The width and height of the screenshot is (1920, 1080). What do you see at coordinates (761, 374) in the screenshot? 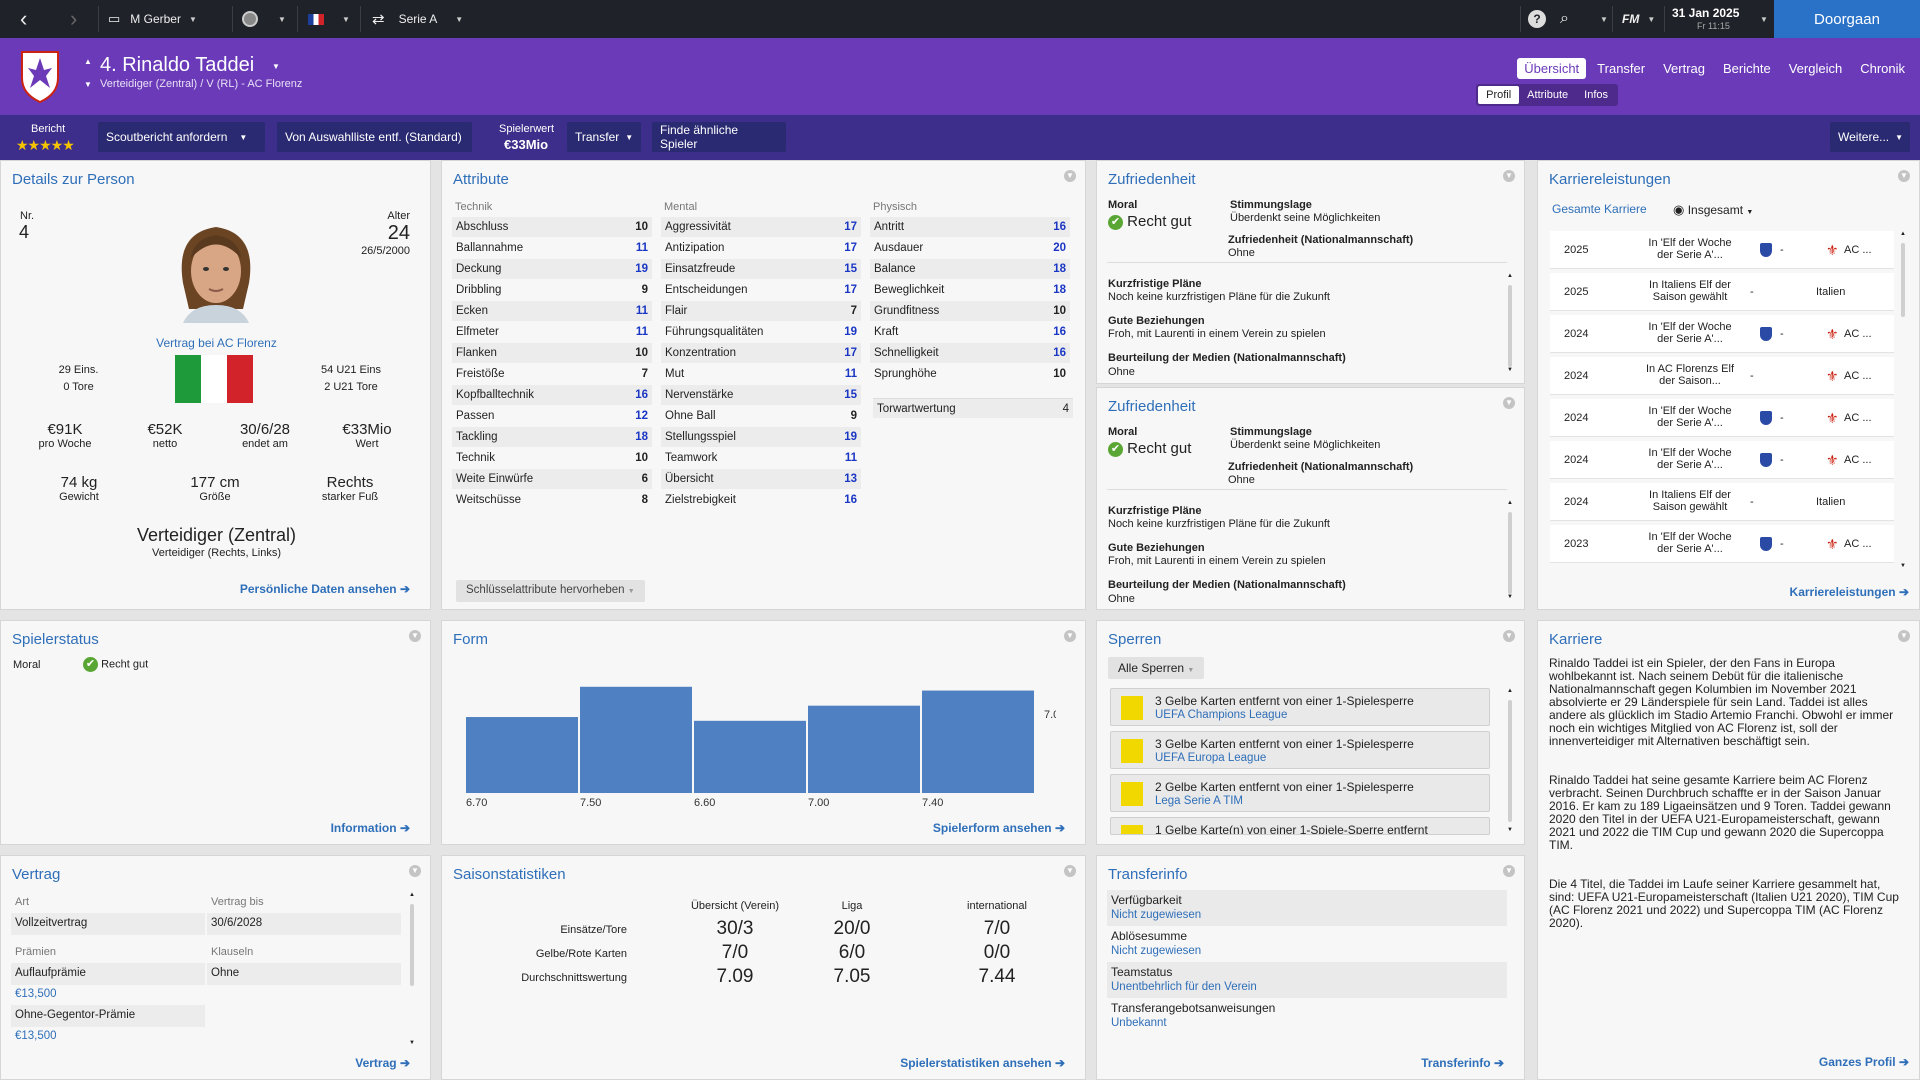
I see `attribute-row: Mut 11` at bounding box center [761, 374].